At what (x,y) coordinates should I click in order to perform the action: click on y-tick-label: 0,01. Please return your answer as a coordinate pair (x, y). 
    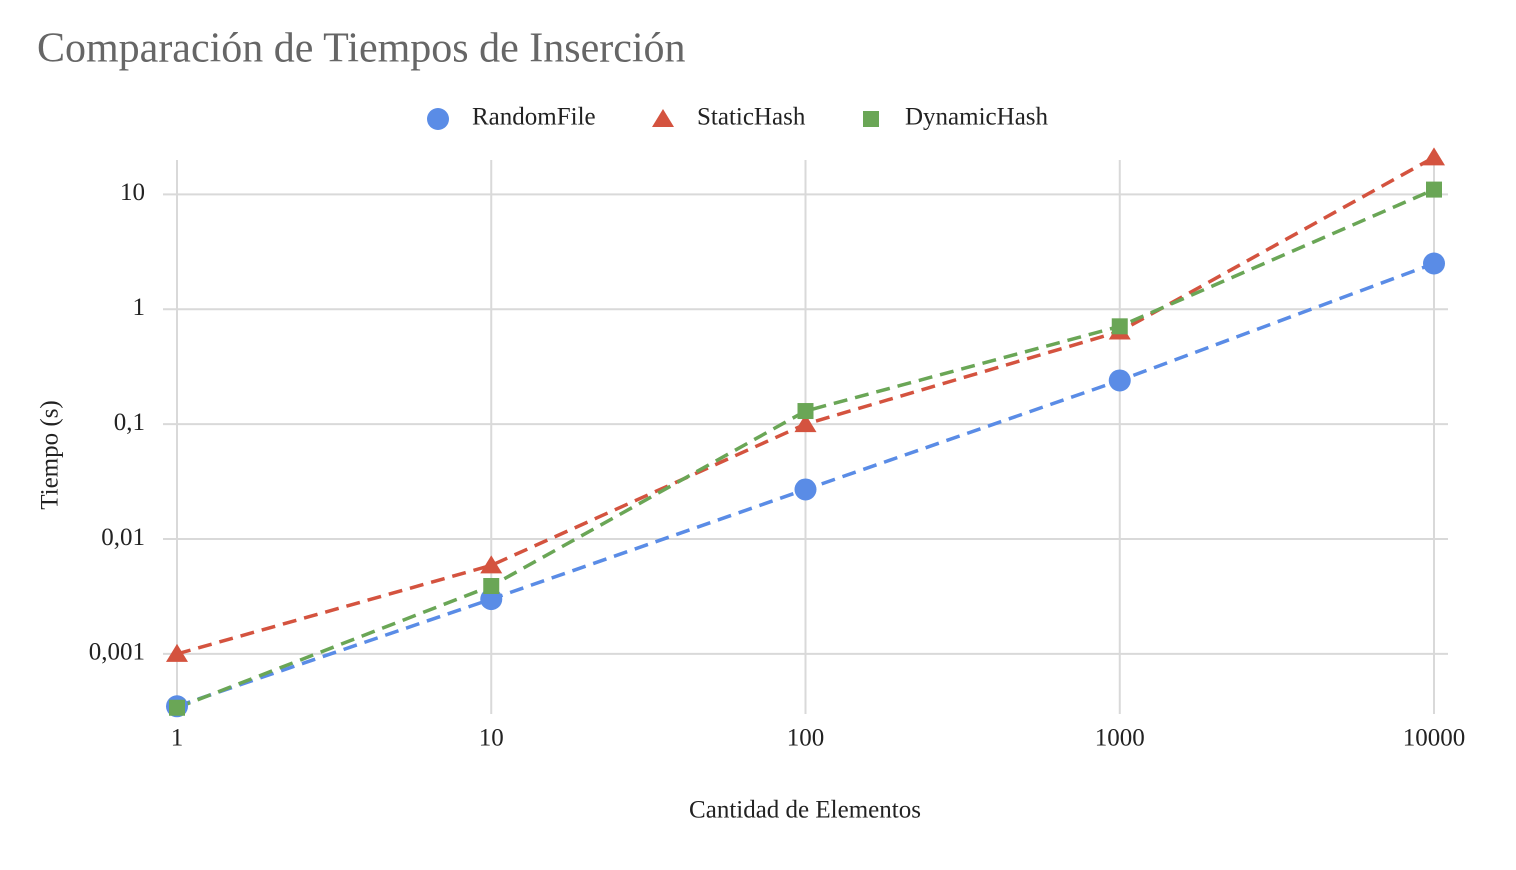
    Looking at the image, I should click on (123, 537).